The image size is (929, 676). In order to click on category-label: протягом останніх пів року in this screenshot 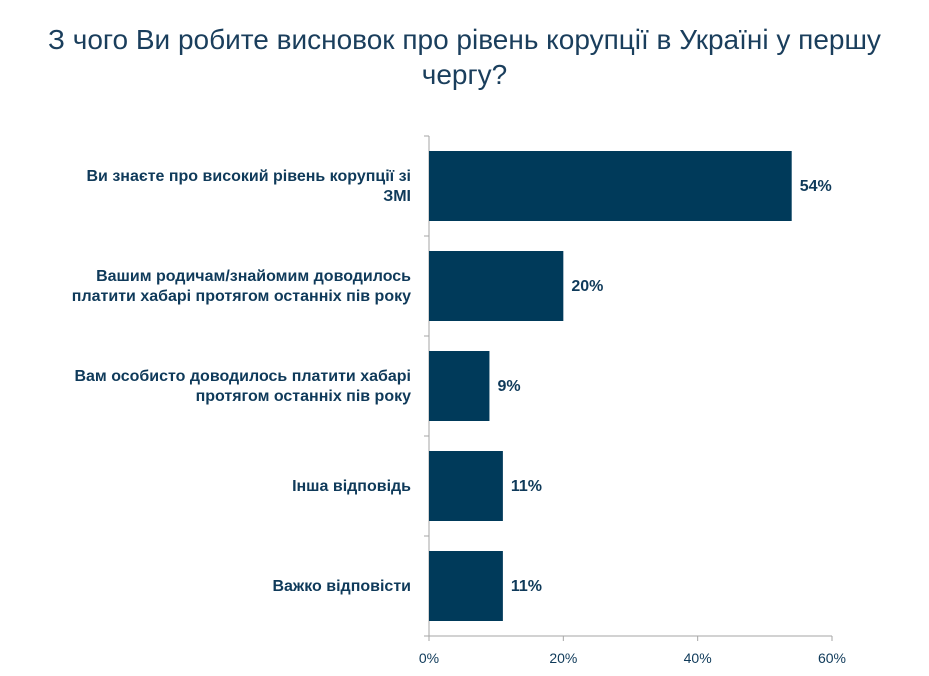, I will do `click(304, 396)`.